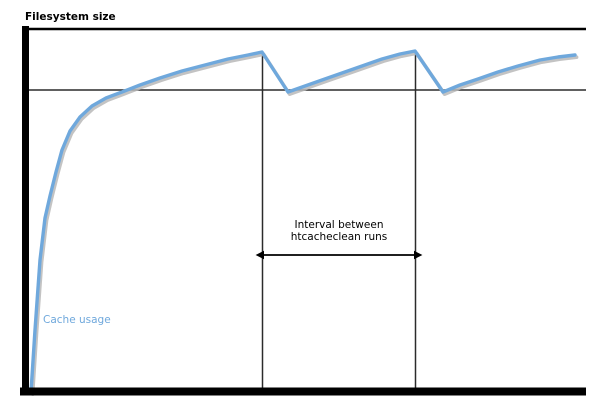 The width and height of the screenshot is (600, 406). What do you see at coordinates (339, 225) in the screenshot?
I see `interval-annotation-line-1: Interval between` at bounding box center [339, 225].